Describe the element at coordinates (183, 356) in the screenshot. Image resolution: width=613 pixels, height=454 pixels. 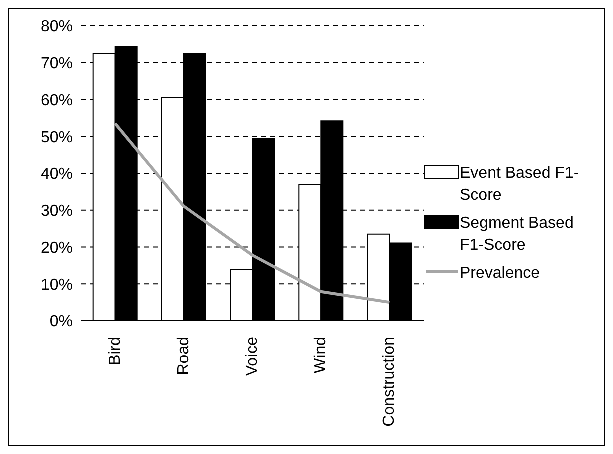
I see `x-tick-label: Road` at that location.